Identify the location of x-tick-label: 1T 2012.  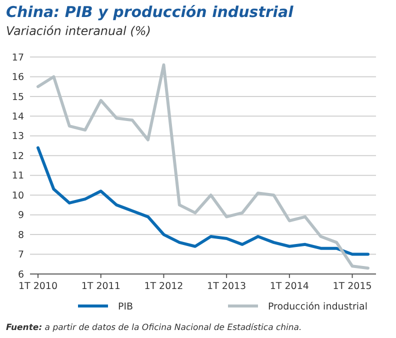
(164, 286).